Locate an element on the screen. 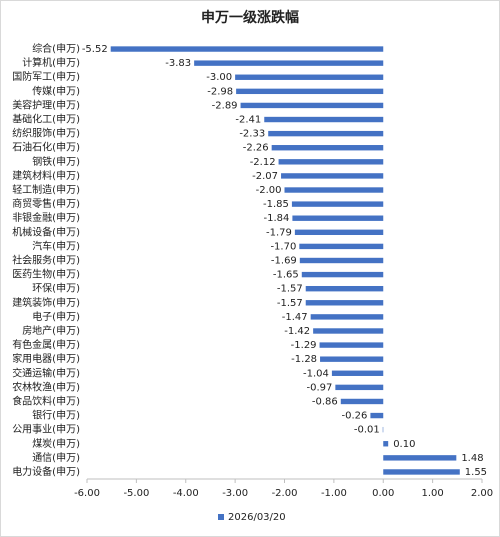  data-label: -1.70 is located at coordinates (283, 246).